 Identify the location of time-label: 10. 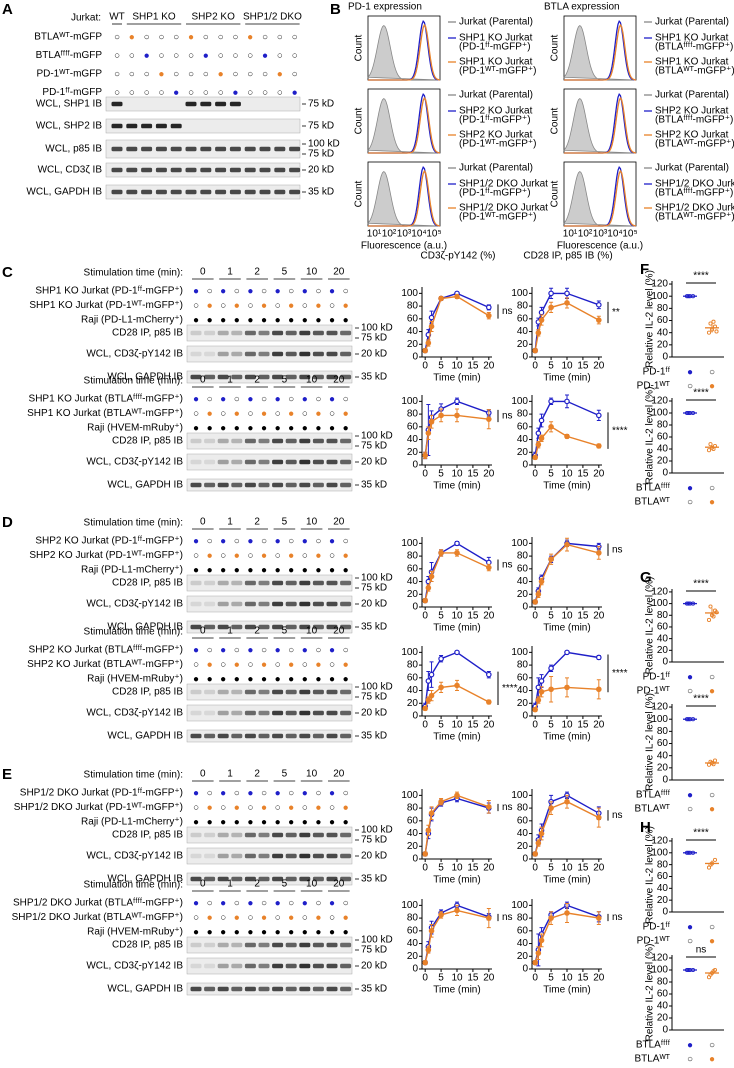
(312, 272).